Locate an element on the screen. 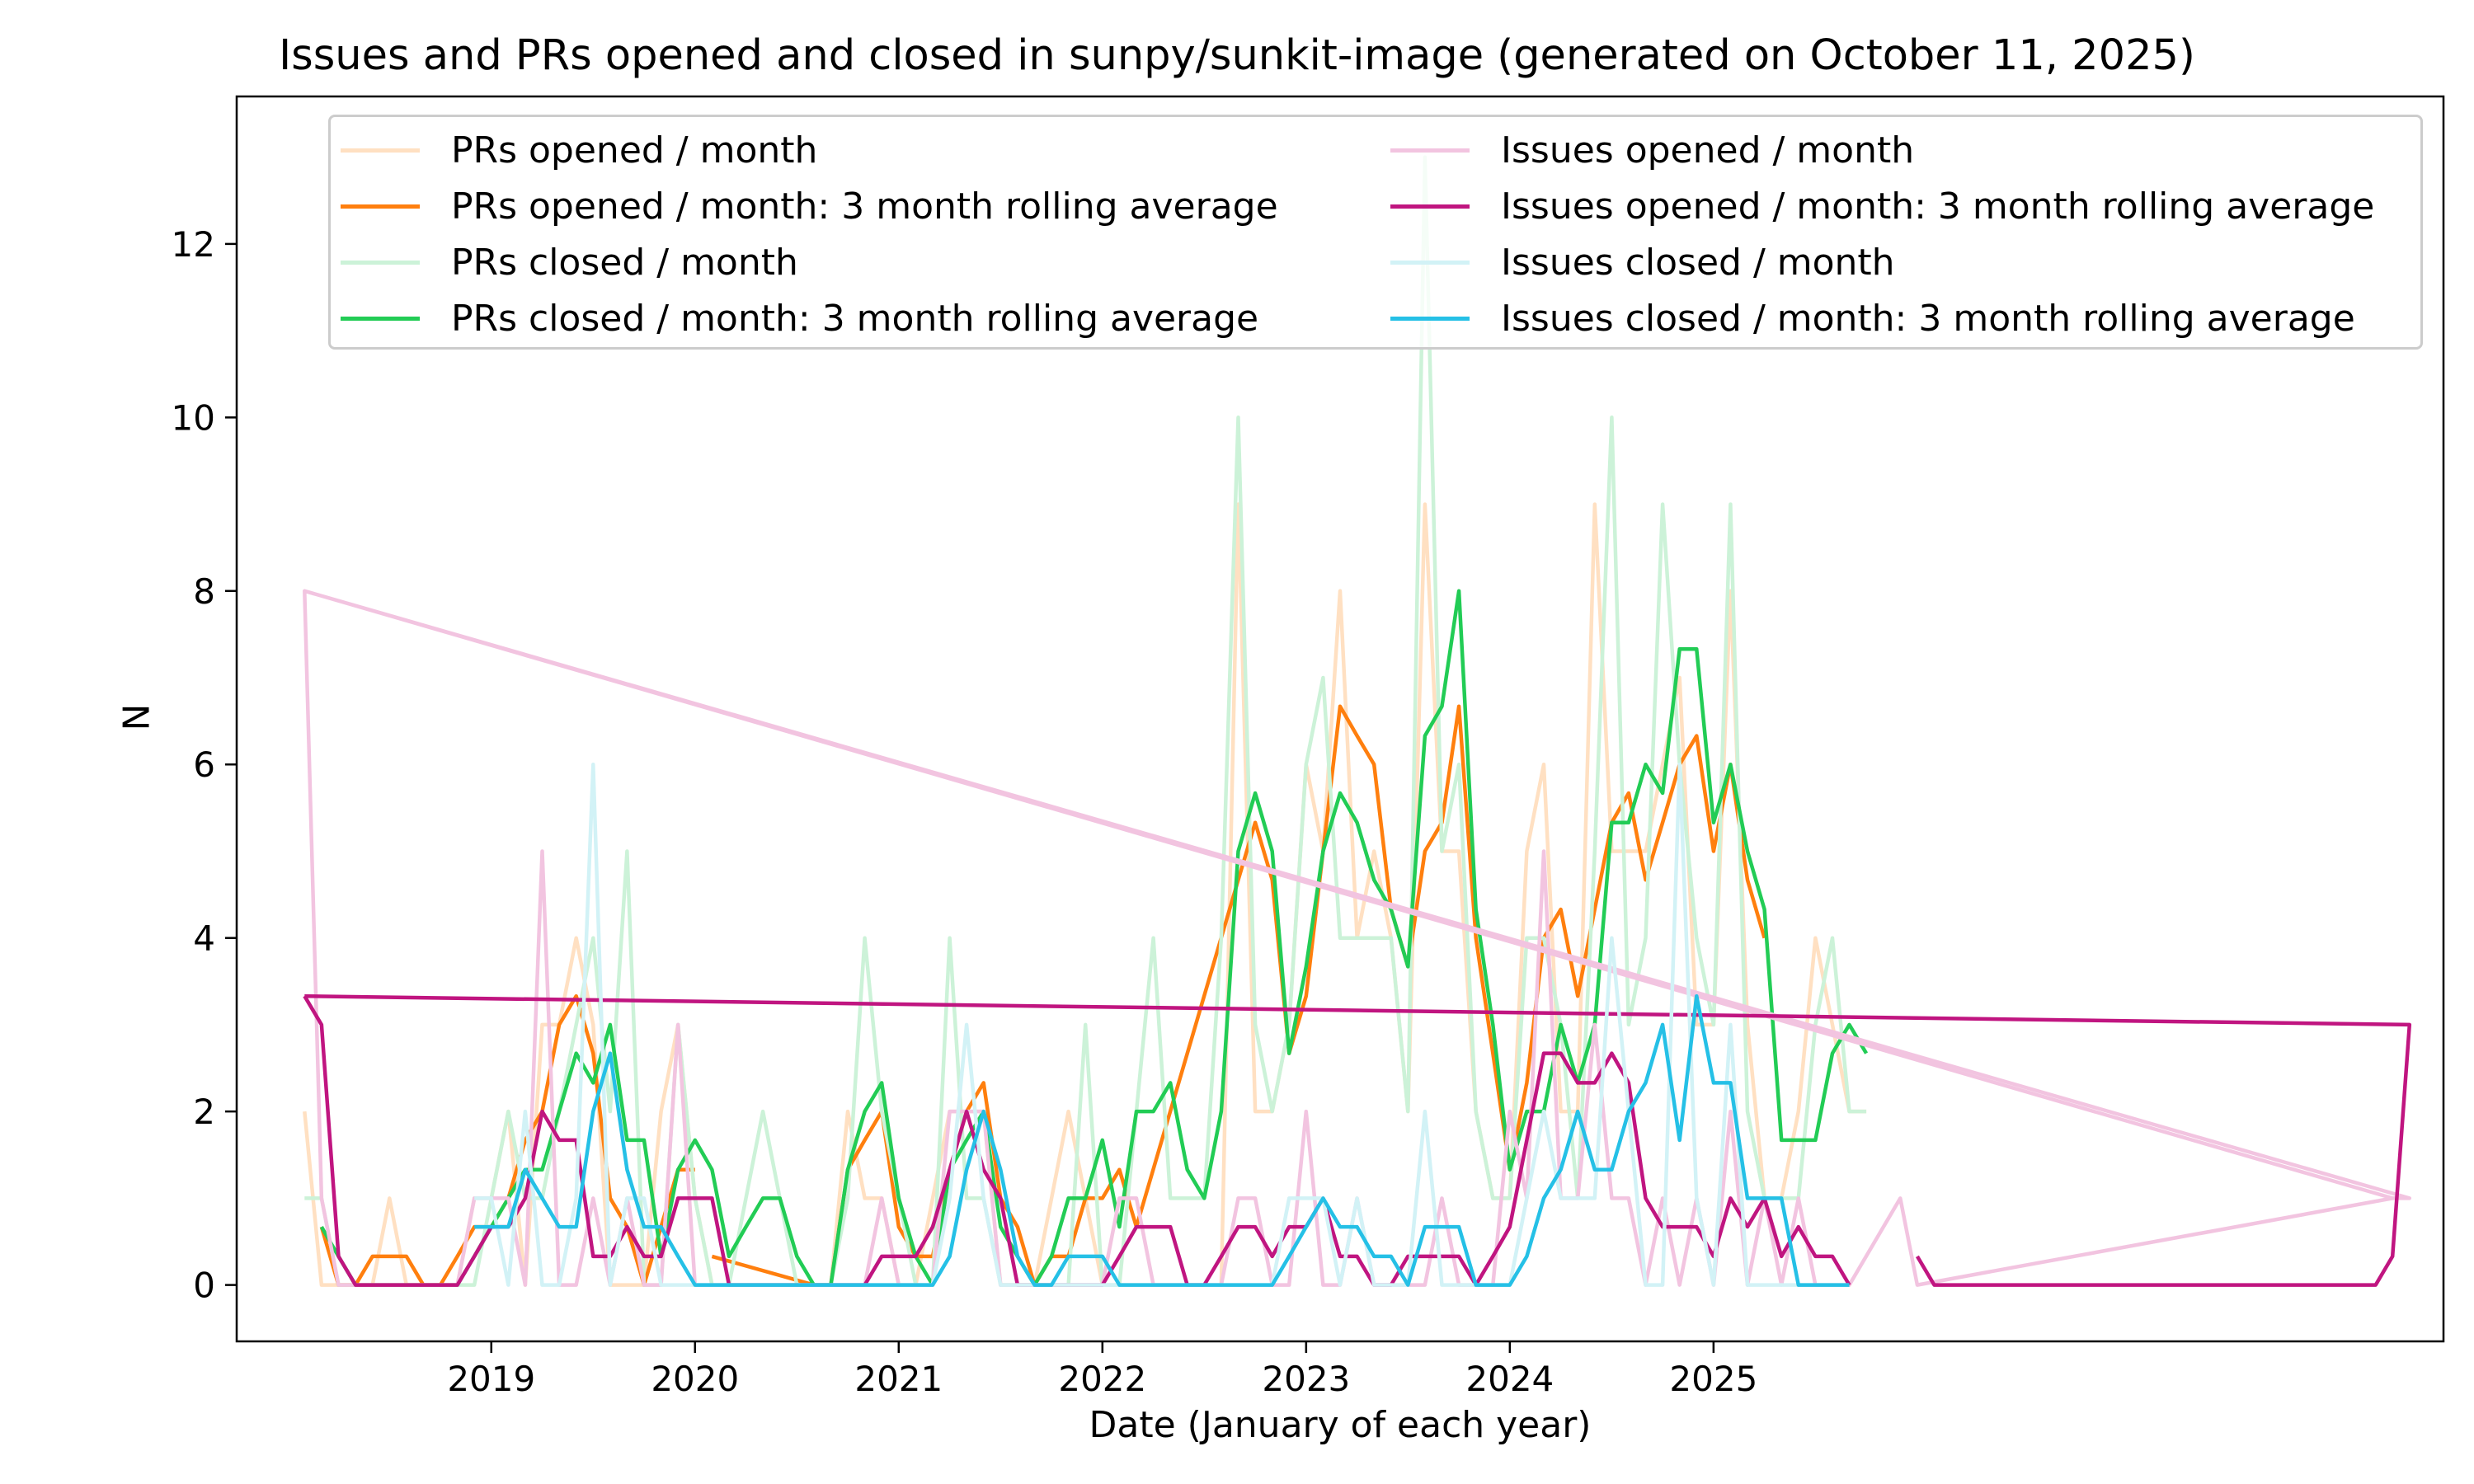 Image resolution: width=2474 pixels, height=1484 pixels. x-tick-label: 2025 is located at coordinates (1713, 1379).